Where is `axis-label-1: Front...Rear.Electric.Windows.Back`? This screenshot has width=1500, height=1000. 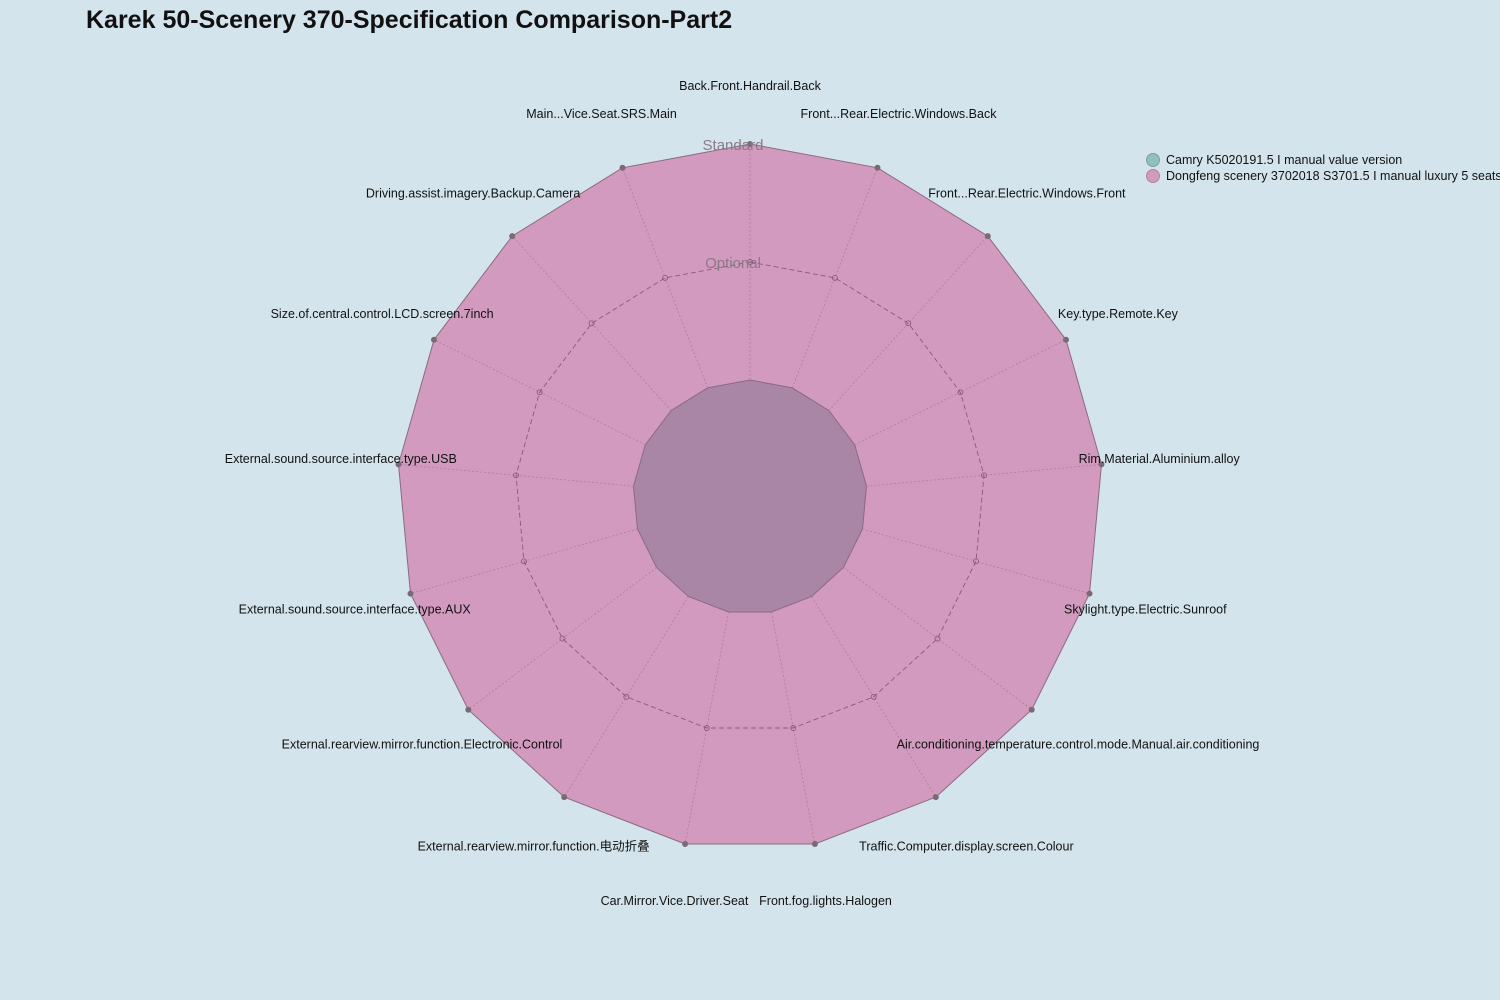
axis-label-1: Front...Rear.Electric.Windows.Back is located at coordinates (899, 114).